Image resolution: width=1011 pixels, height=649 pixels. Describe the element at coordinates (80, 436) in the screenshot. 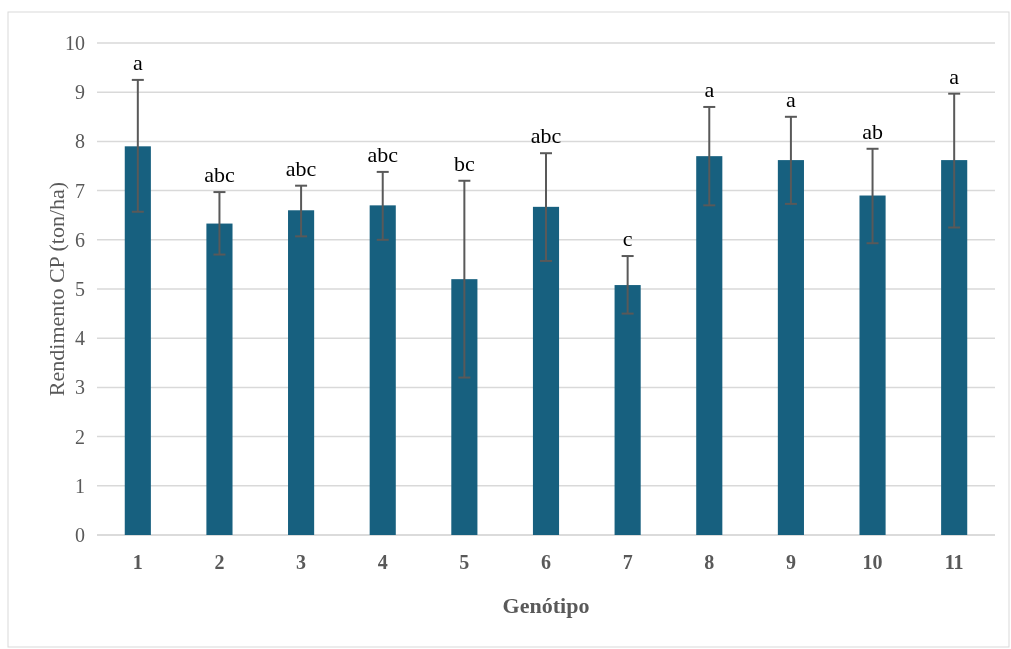

I see `y-tick-label: 2` at that location.